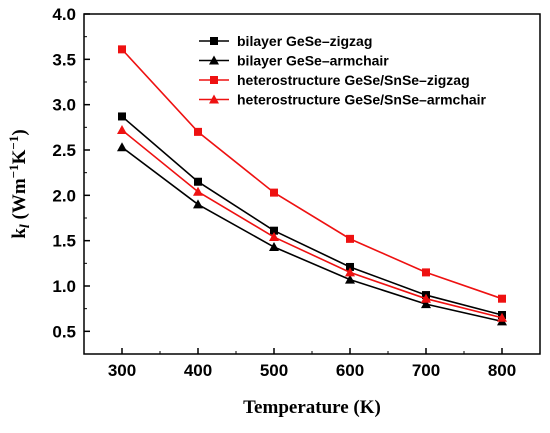 The height and width of the screenshot is (433, 550). I want to click on legend-item-bilayer-gese-armchair: bilayer GeSe–armchair, so click(294, 61).